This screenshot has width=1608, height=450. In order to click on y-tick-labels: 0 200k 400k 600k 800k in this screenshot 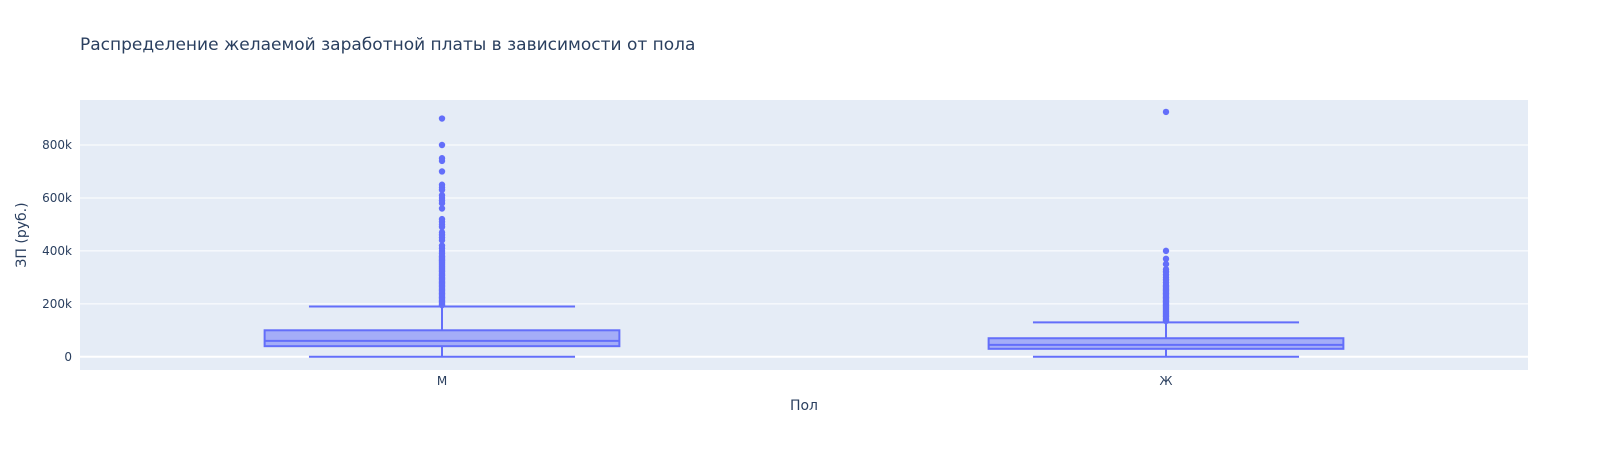, I will do `click(57, 251)`.